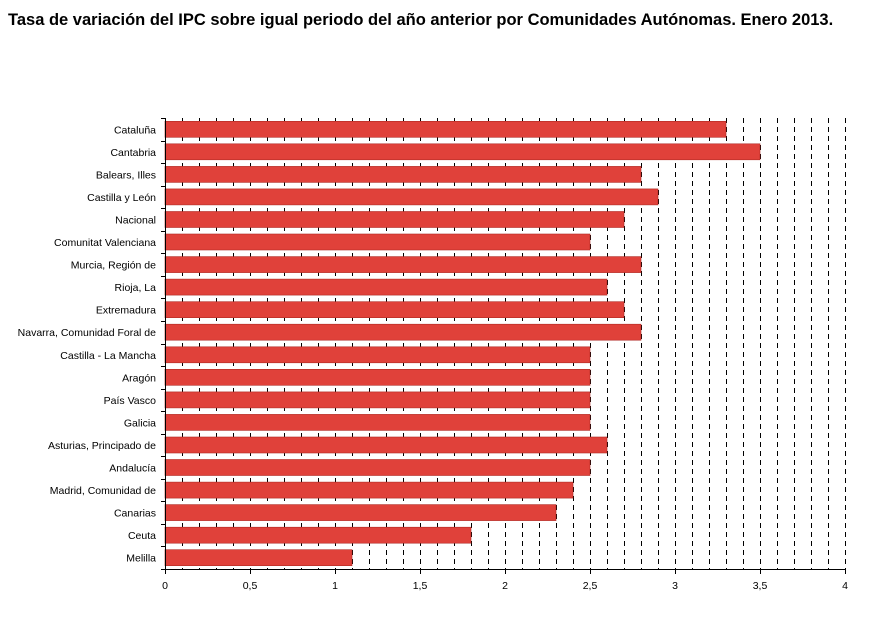  I want to click on category-label: Balears, Illes, so click(126, 175).